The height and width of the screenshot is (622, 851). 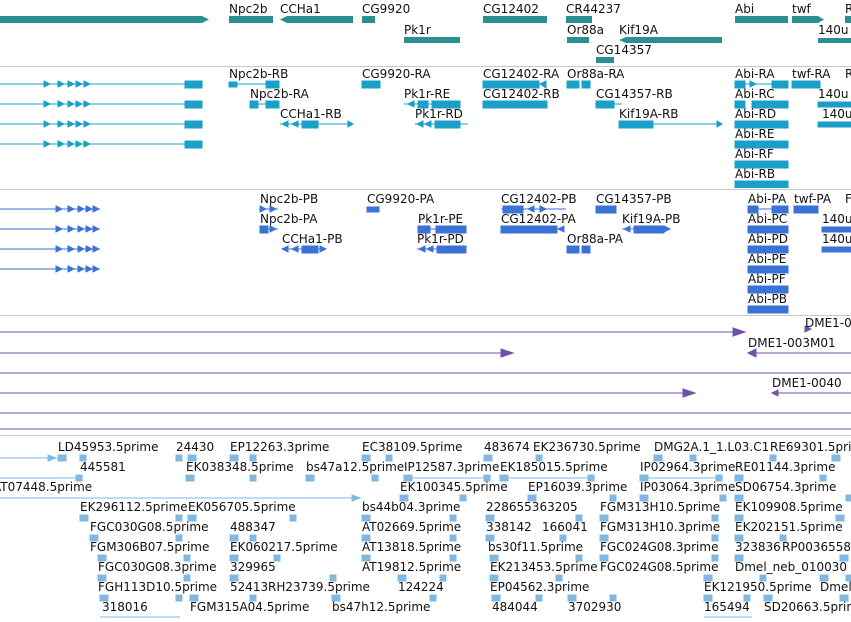 I want to click on clone-label: 3702930, so click(x=595, y=607).